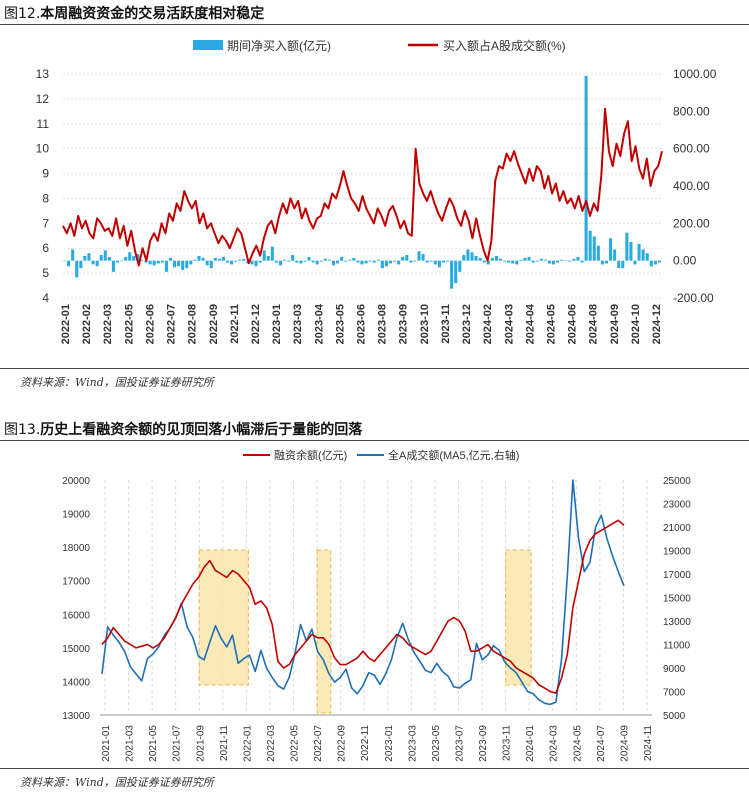  What do you see at coordinates (691, 186) in the screenshot?
I see `right-tick-label: 400.00` at bounding box center [691, 186].